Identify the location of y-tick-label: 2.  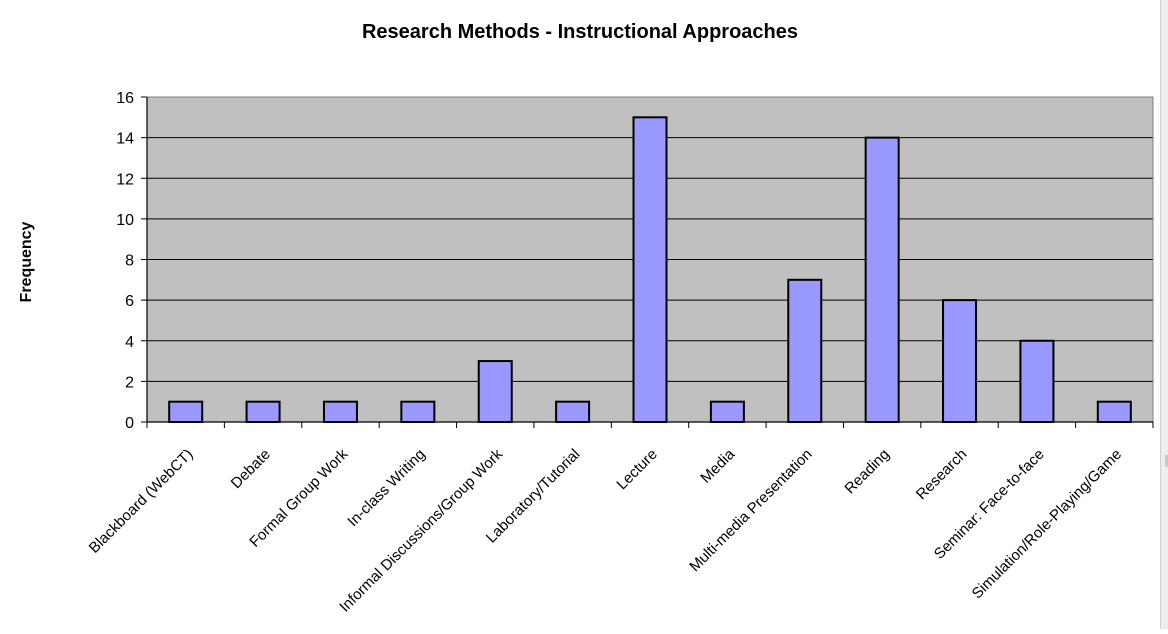
(129, 382).